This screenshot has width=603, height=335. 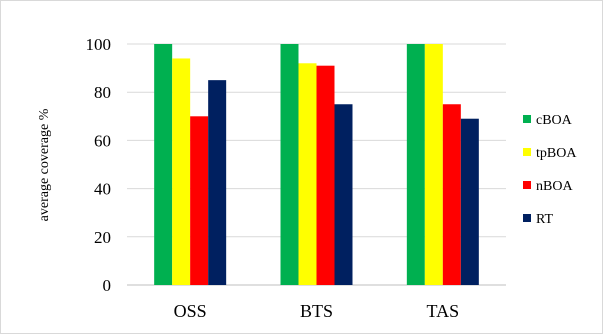 What do you see at coordinates (554, 120) in the screenshot?
I see `legend-label-cBOA: cBOA` at bounding box center [554, 120].